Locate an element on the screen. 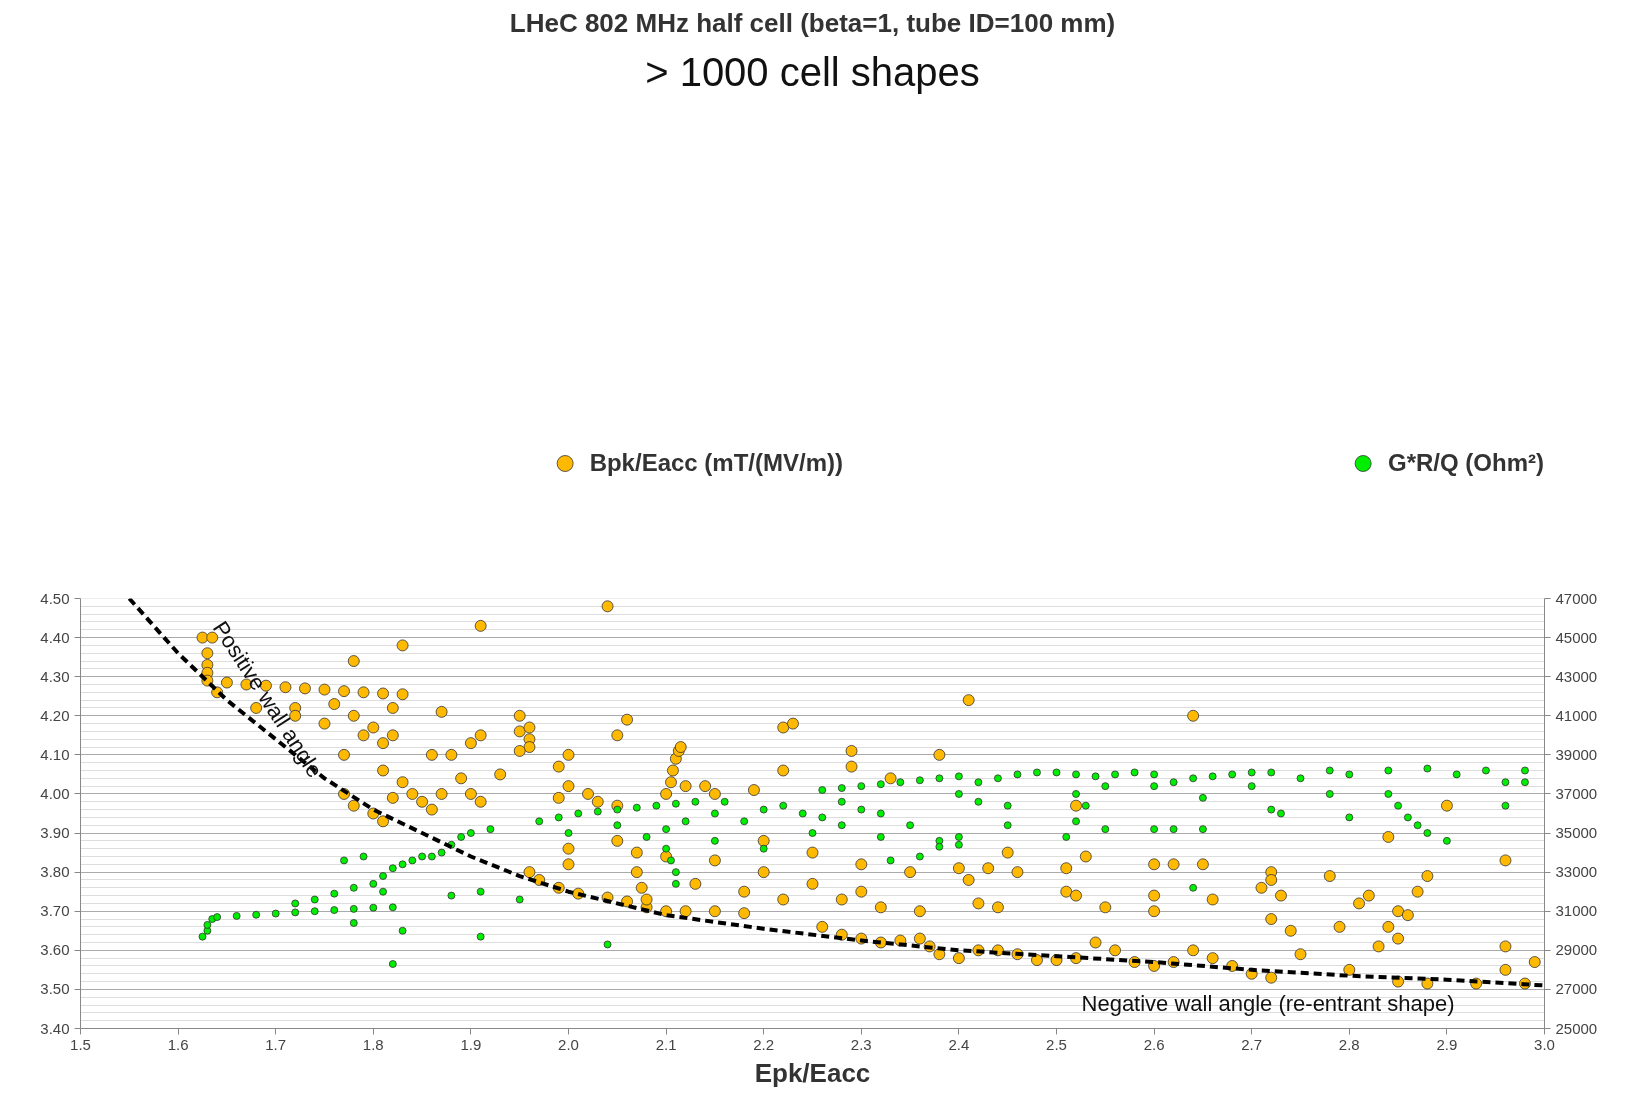 The image size is (1632, 1110). y-tick-label: 3.90 is located at coordinates (55, 833).